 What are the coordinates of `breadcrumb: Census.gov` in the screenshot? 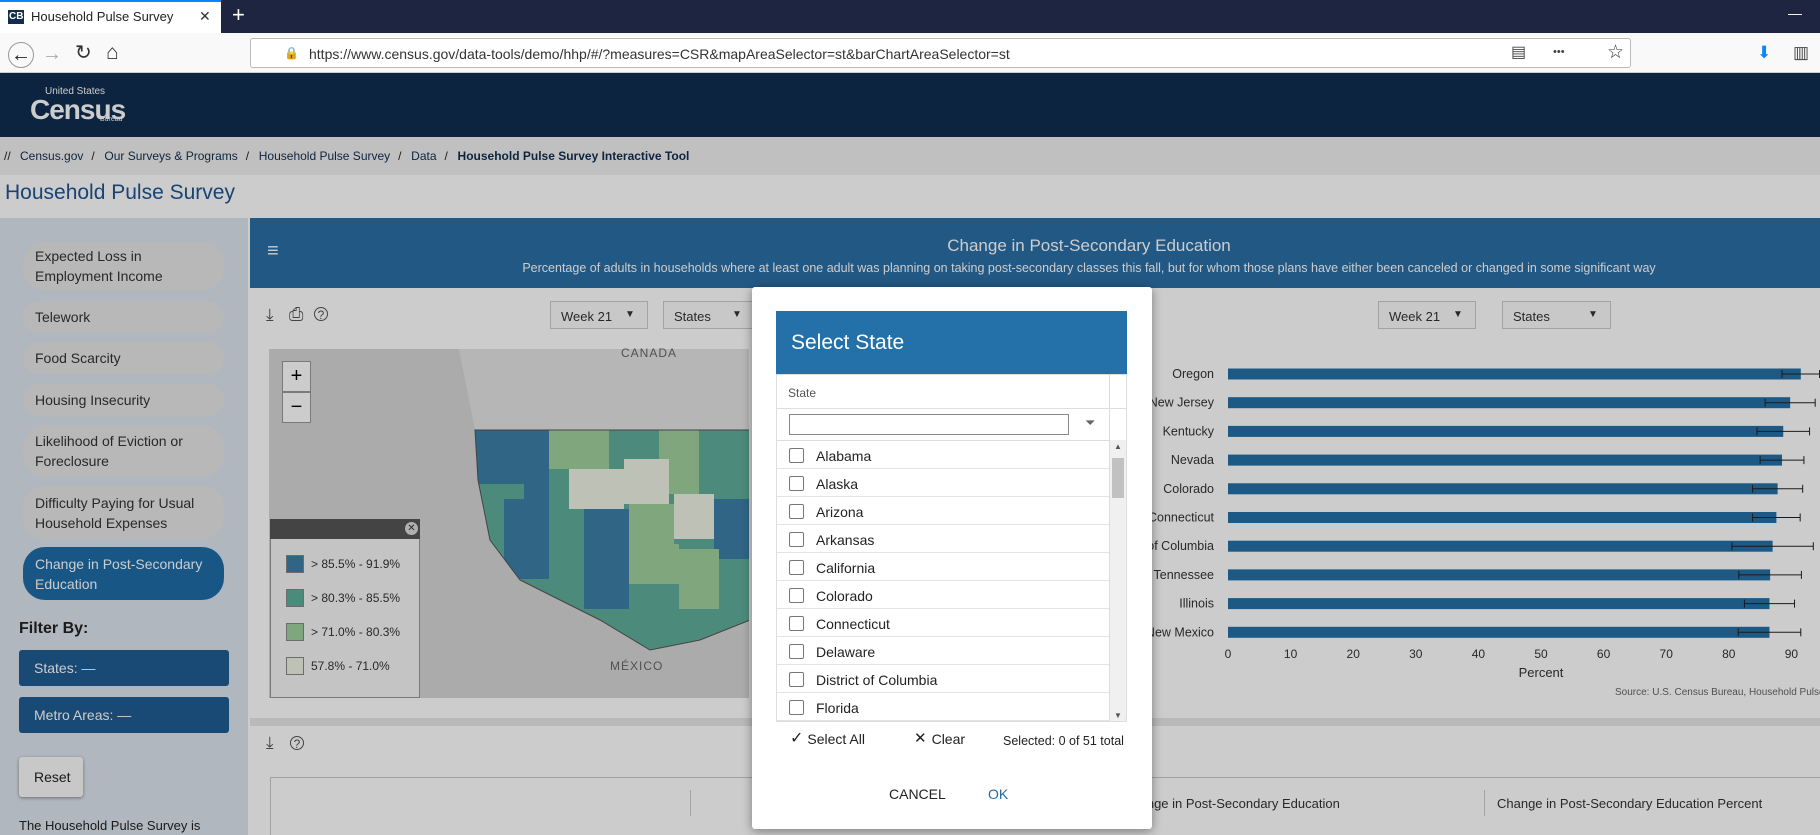 It's located at (52, 156).